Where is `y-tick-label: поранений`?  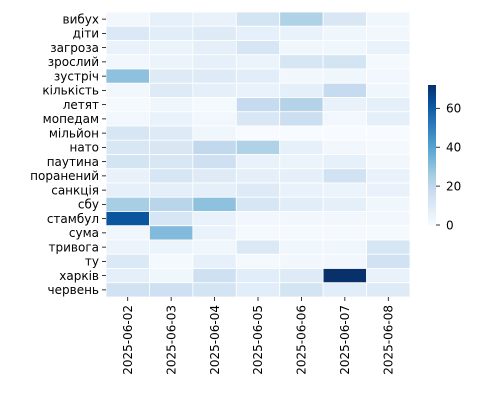 y-tick-label: поранений is located at coordinates (64, 176).